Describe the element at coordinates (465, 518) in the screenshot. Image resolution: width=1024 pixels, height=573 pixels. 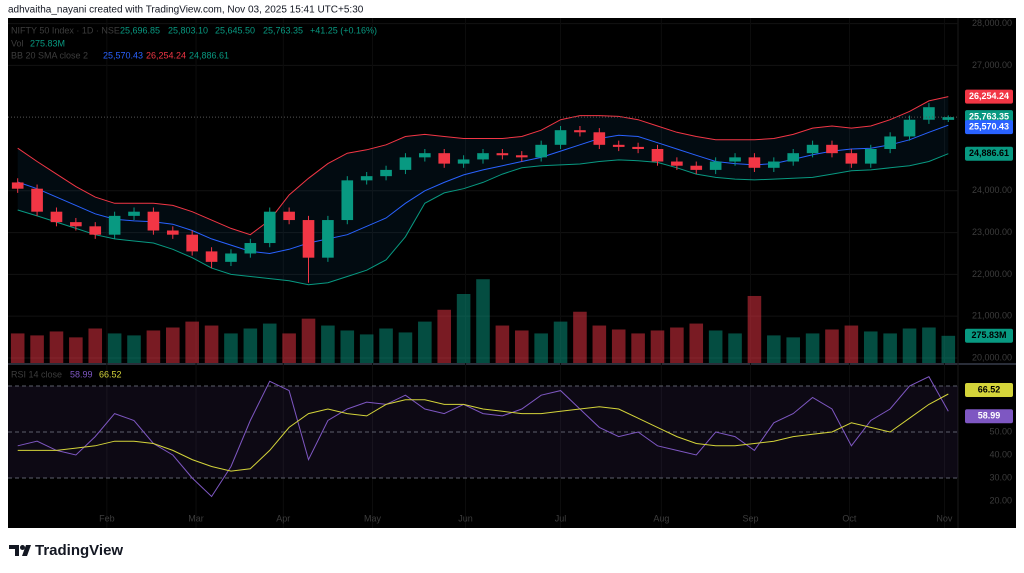
I see `x-tick-label: Jun` at that location.